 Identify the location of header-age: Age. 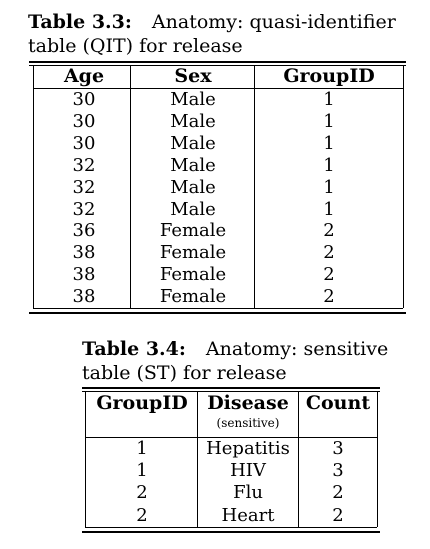
(84, 76).